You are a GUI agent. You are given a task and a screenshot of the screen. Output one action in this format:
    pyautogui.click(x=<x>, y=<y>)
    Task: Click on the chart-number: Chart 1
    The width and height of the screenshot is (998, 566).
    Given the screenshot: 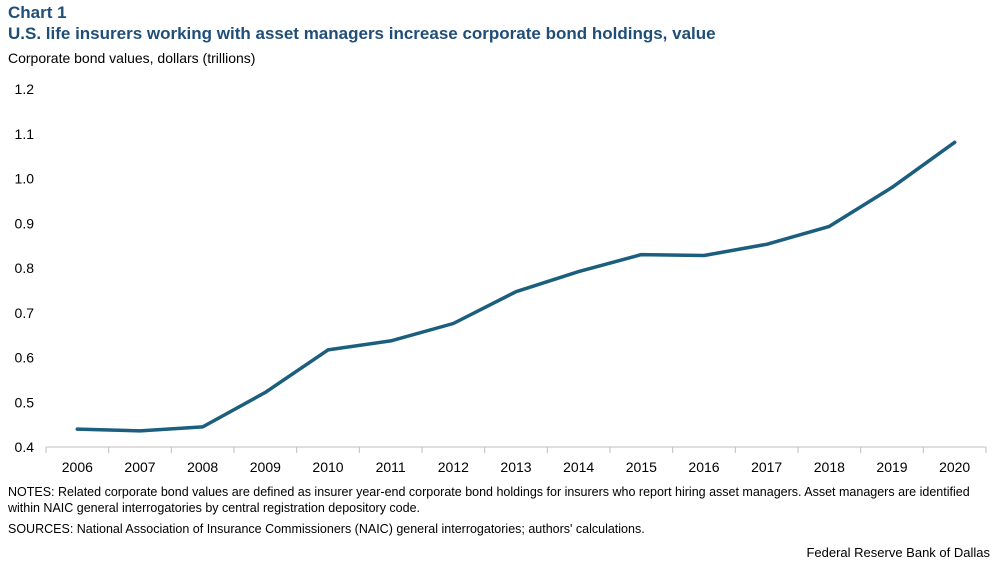 What is the action you would take?
    pyautogui.click(x=37, y=12)
    